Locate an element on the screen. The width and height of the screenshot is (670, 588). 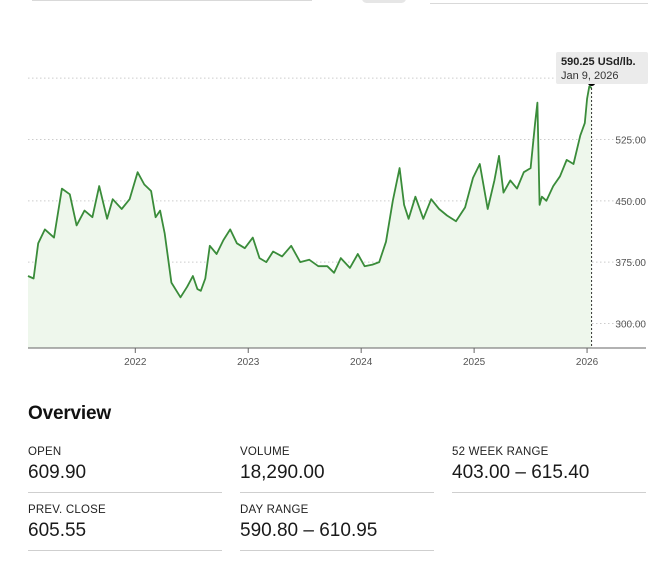
stat-label: PREV. CLOSE is located at coordinates (67, 510).